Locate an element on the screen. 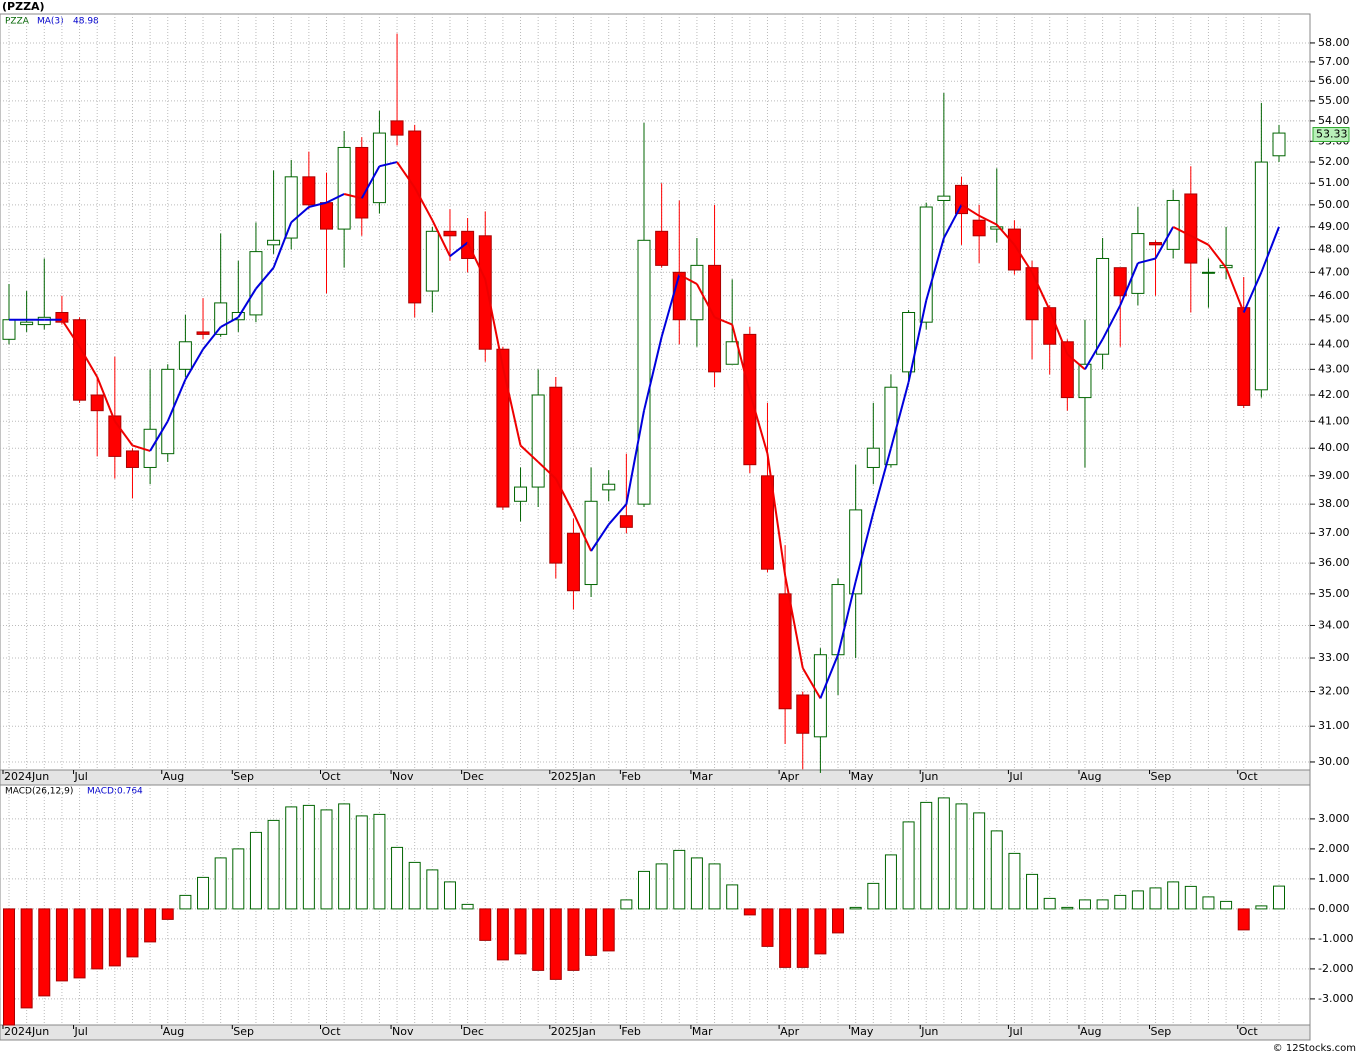 Image resolution: width=1360 pixels, height=1056 pixels. y-tick-label: 55.00 is located at coordinates (1334, 100).